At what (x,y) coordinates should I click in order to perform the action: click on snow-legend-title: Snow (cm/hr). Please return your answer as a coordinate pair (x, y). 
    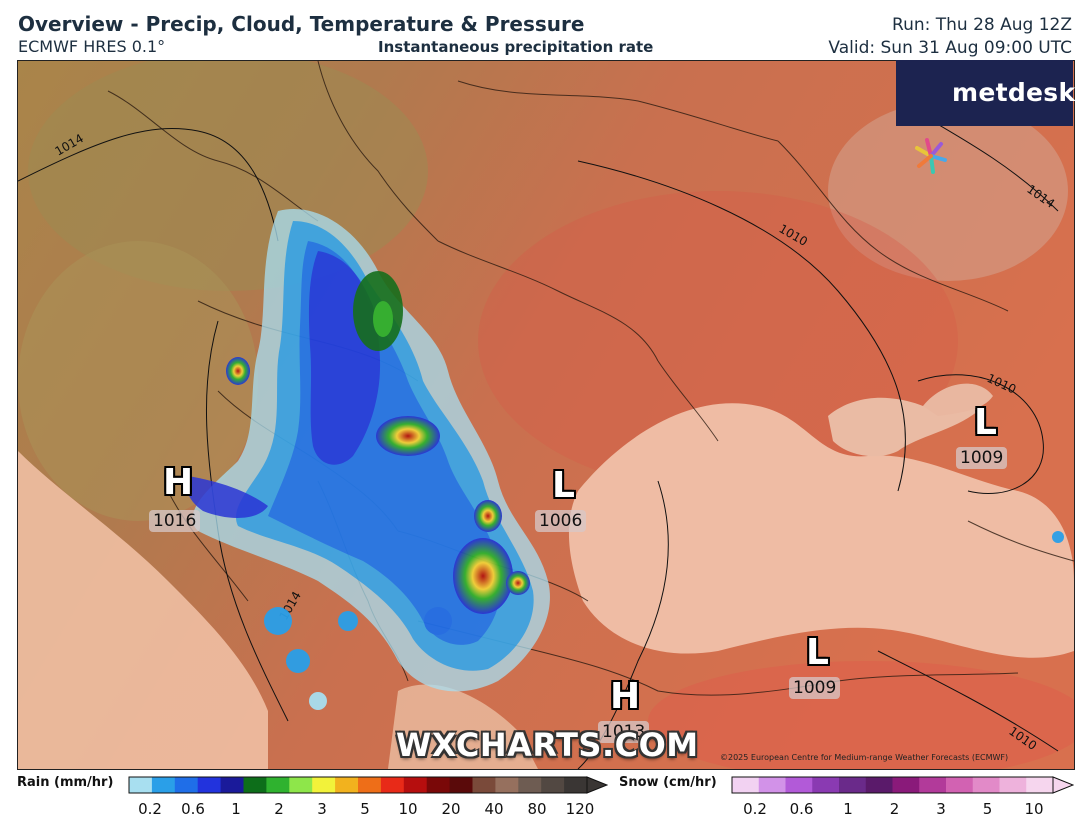
    Looking at the image, I should click on (668, 782).